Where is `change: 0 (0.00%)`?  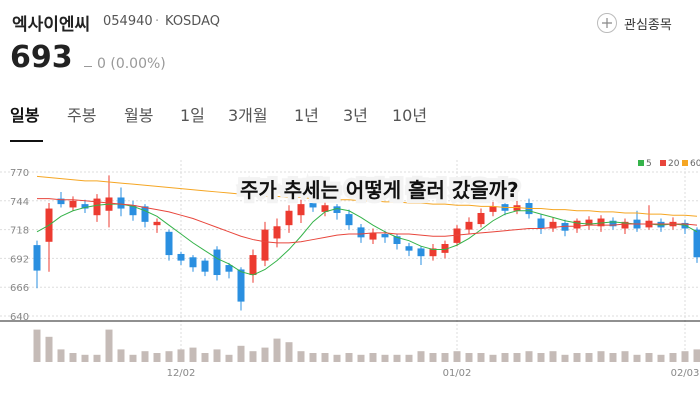 change: 0 (0.00%) is located at coordinates (131, 64).